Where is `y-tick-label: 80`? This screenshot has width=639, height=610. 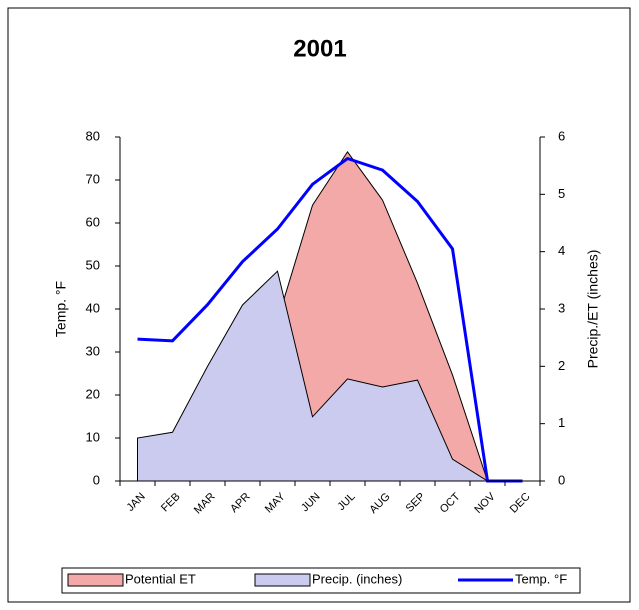
y-tick-label: 80 is located at coordinates (93, 135).